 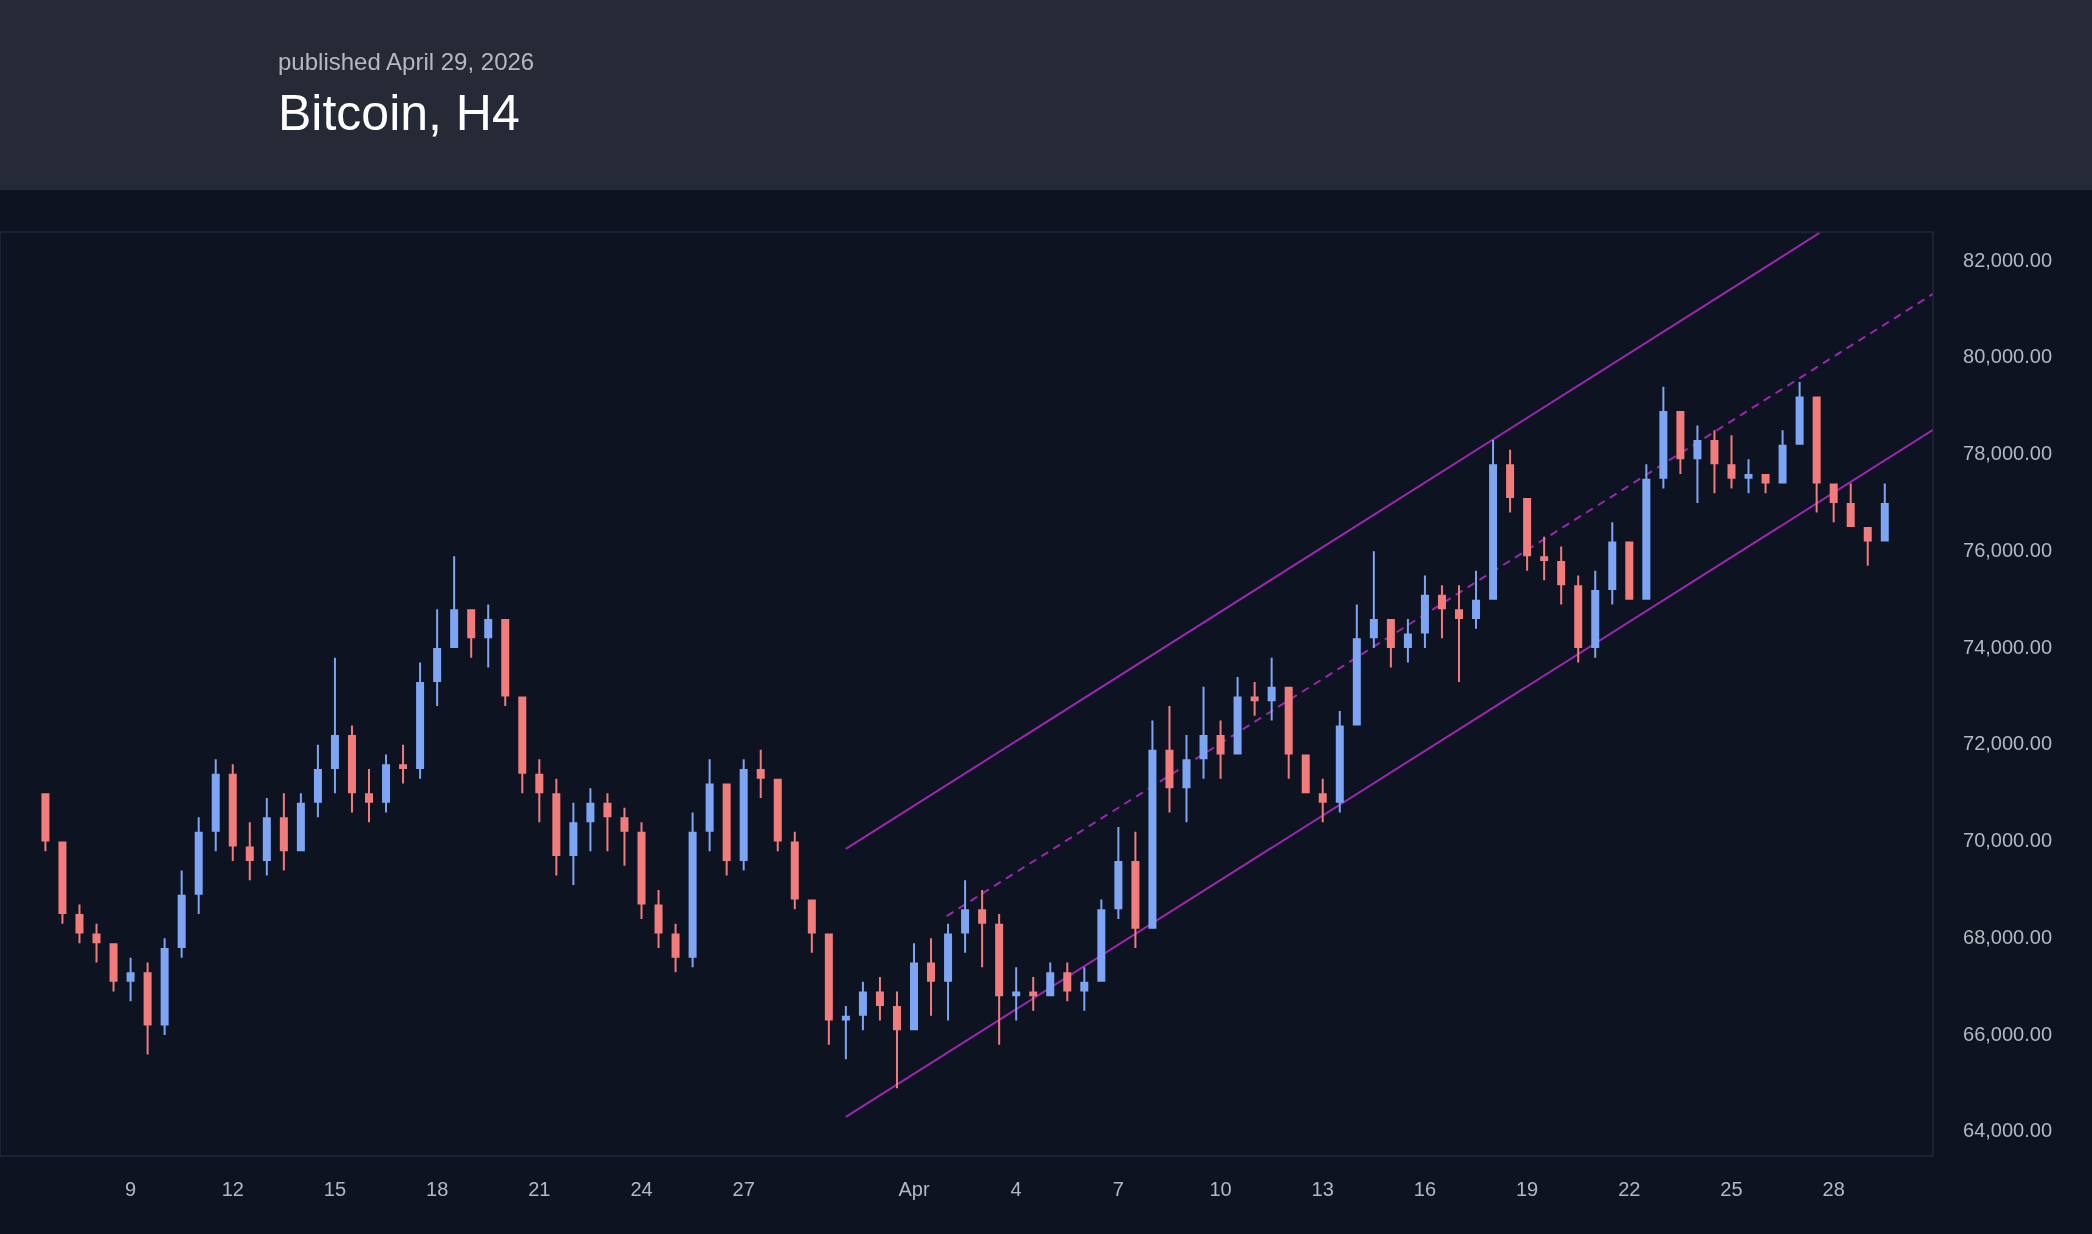 What do you see at coordinates (2008, 453) in the screenshot?
I see `y-tick-label: 78,000.00` at bounding box center [2008, 453].